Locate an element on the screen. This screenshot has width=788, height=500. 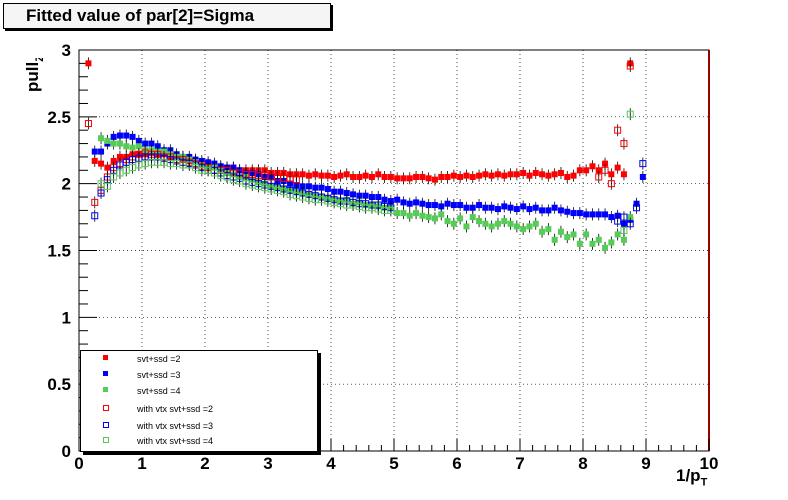
x-tick-label: 4 is located at coordinates (331, 463).